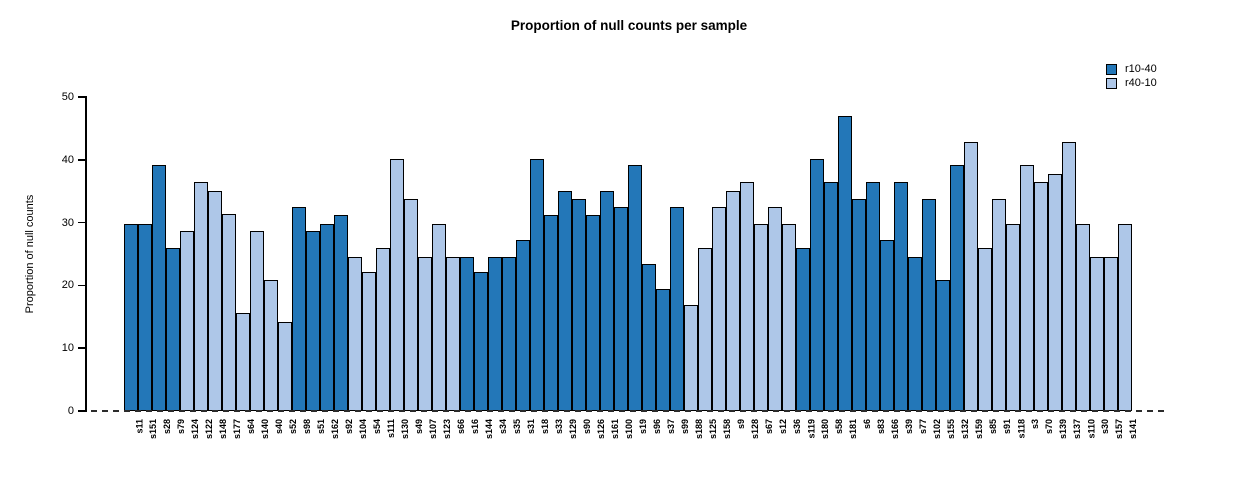 Image resolution: width=1238 pixels, height=500 pixels. I want to click on bar-s70, so click(1041, 296).